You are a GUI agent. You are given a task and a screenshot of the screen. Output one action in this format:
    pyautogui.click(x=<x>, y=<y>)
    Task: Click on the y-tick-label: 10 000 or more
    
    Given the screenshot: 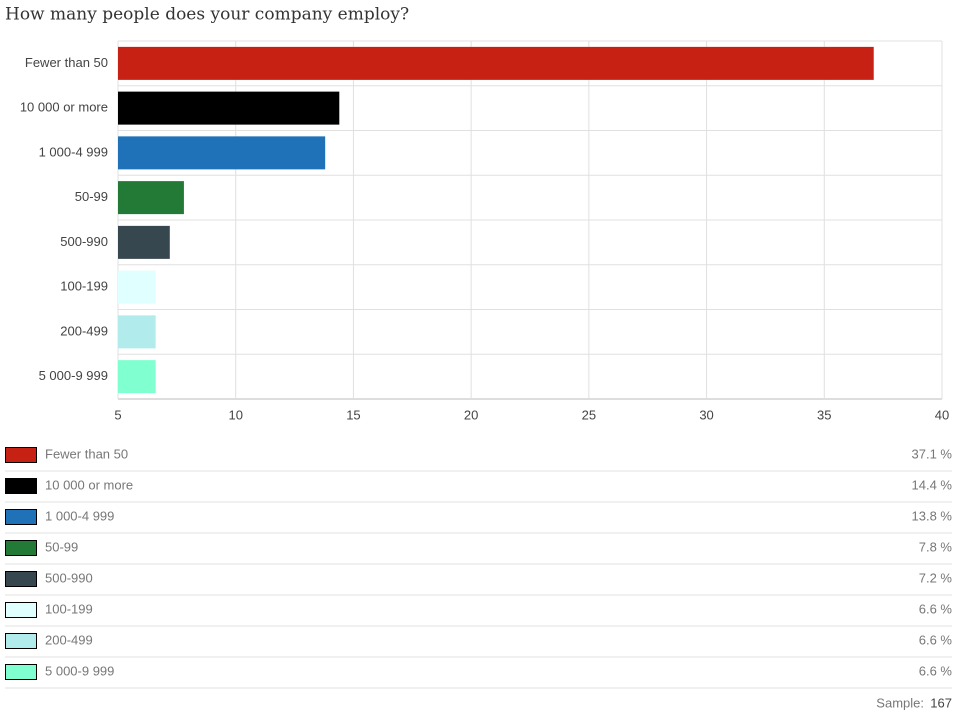 What is the action you would take?
    pyautogui.click(x=64, y=107)
    